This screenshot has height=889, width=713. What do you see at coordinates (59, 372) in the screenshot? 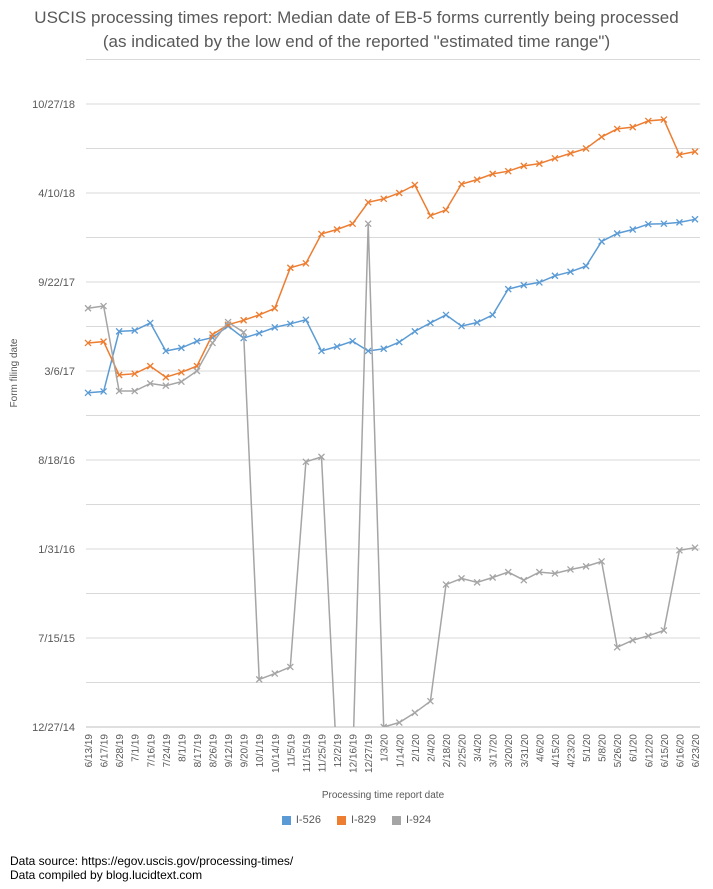
I see `y-tick-label: 3/6/17` at bounding box center [59, 372].